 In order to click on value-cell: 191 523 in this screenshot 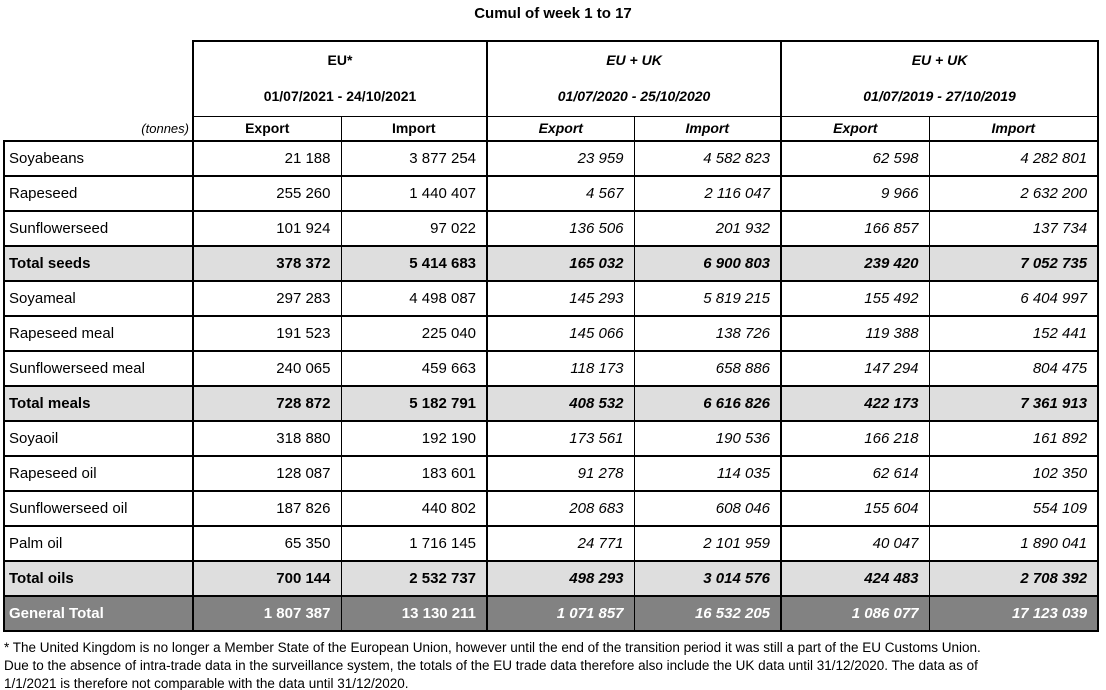, I will do `click(267, 333)`.